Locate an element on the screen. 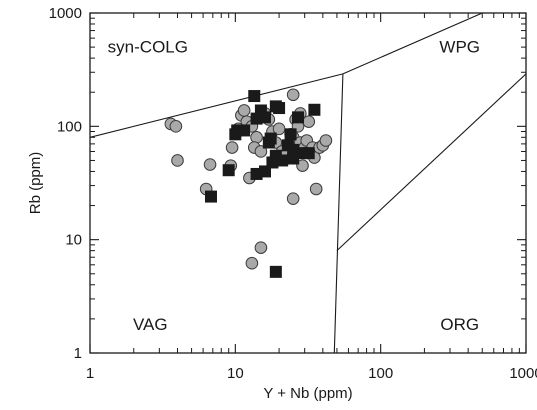 This screenshot has width=537, height=410. region-label-wpg: WPG is located at coordinates (459, 46).